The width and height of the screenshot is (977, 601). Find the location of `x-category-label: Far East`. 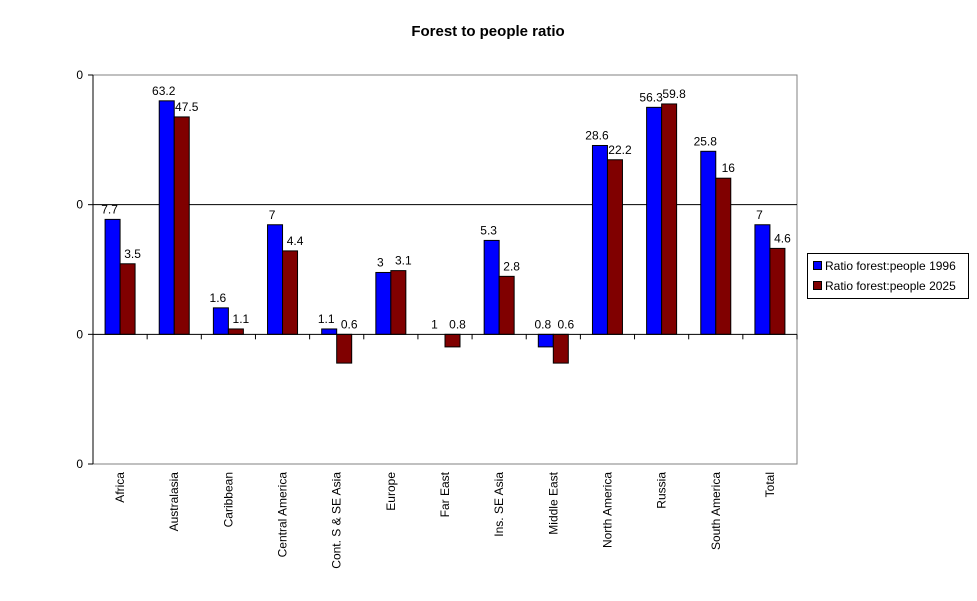

x-category-label: Far East is located at coordinates (445, 494).